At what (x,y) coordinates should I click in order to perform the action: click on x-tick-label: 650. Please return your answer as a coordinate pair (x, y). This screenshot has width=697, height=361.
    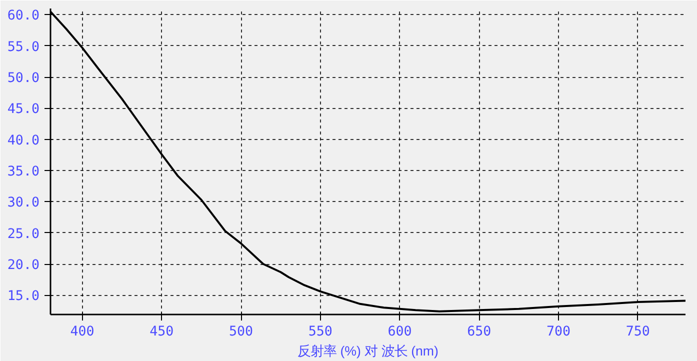
    Looking at the image, I should click on (479, 332).